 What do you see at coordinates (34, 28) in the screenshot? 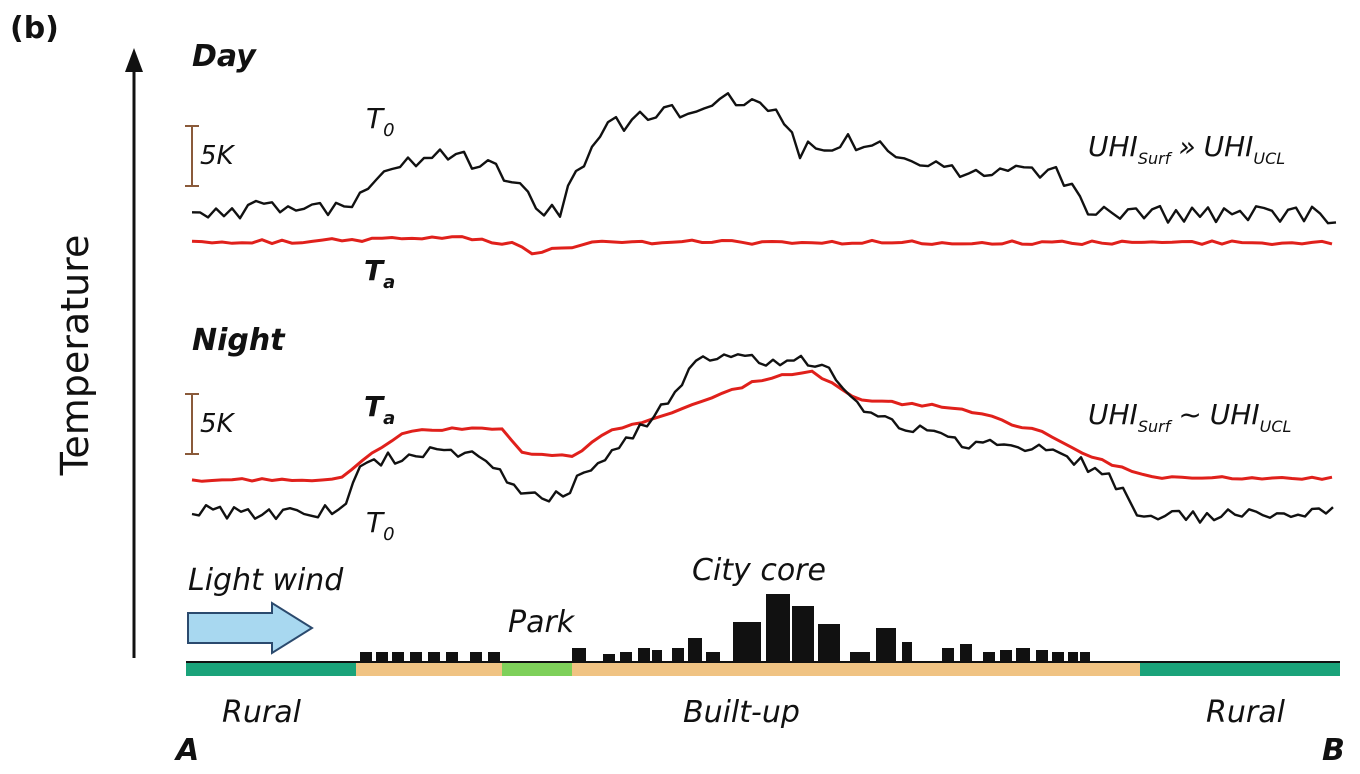
I see `panel-label: (b)` at bounding box center [34, 28].